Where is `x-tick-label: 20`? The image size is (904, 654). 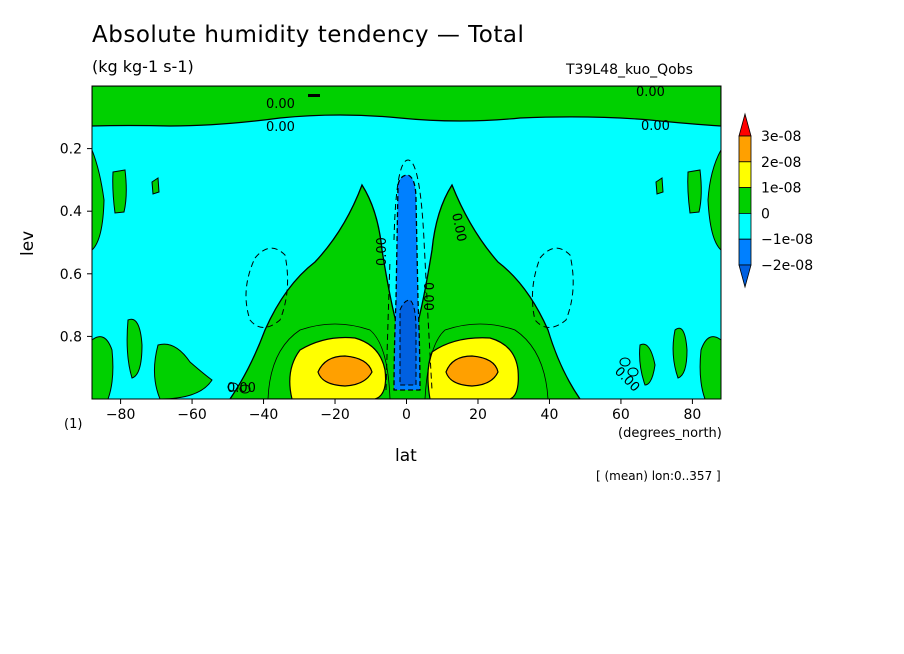
x-tick-label: 20 is located at coordinates (478, 415).